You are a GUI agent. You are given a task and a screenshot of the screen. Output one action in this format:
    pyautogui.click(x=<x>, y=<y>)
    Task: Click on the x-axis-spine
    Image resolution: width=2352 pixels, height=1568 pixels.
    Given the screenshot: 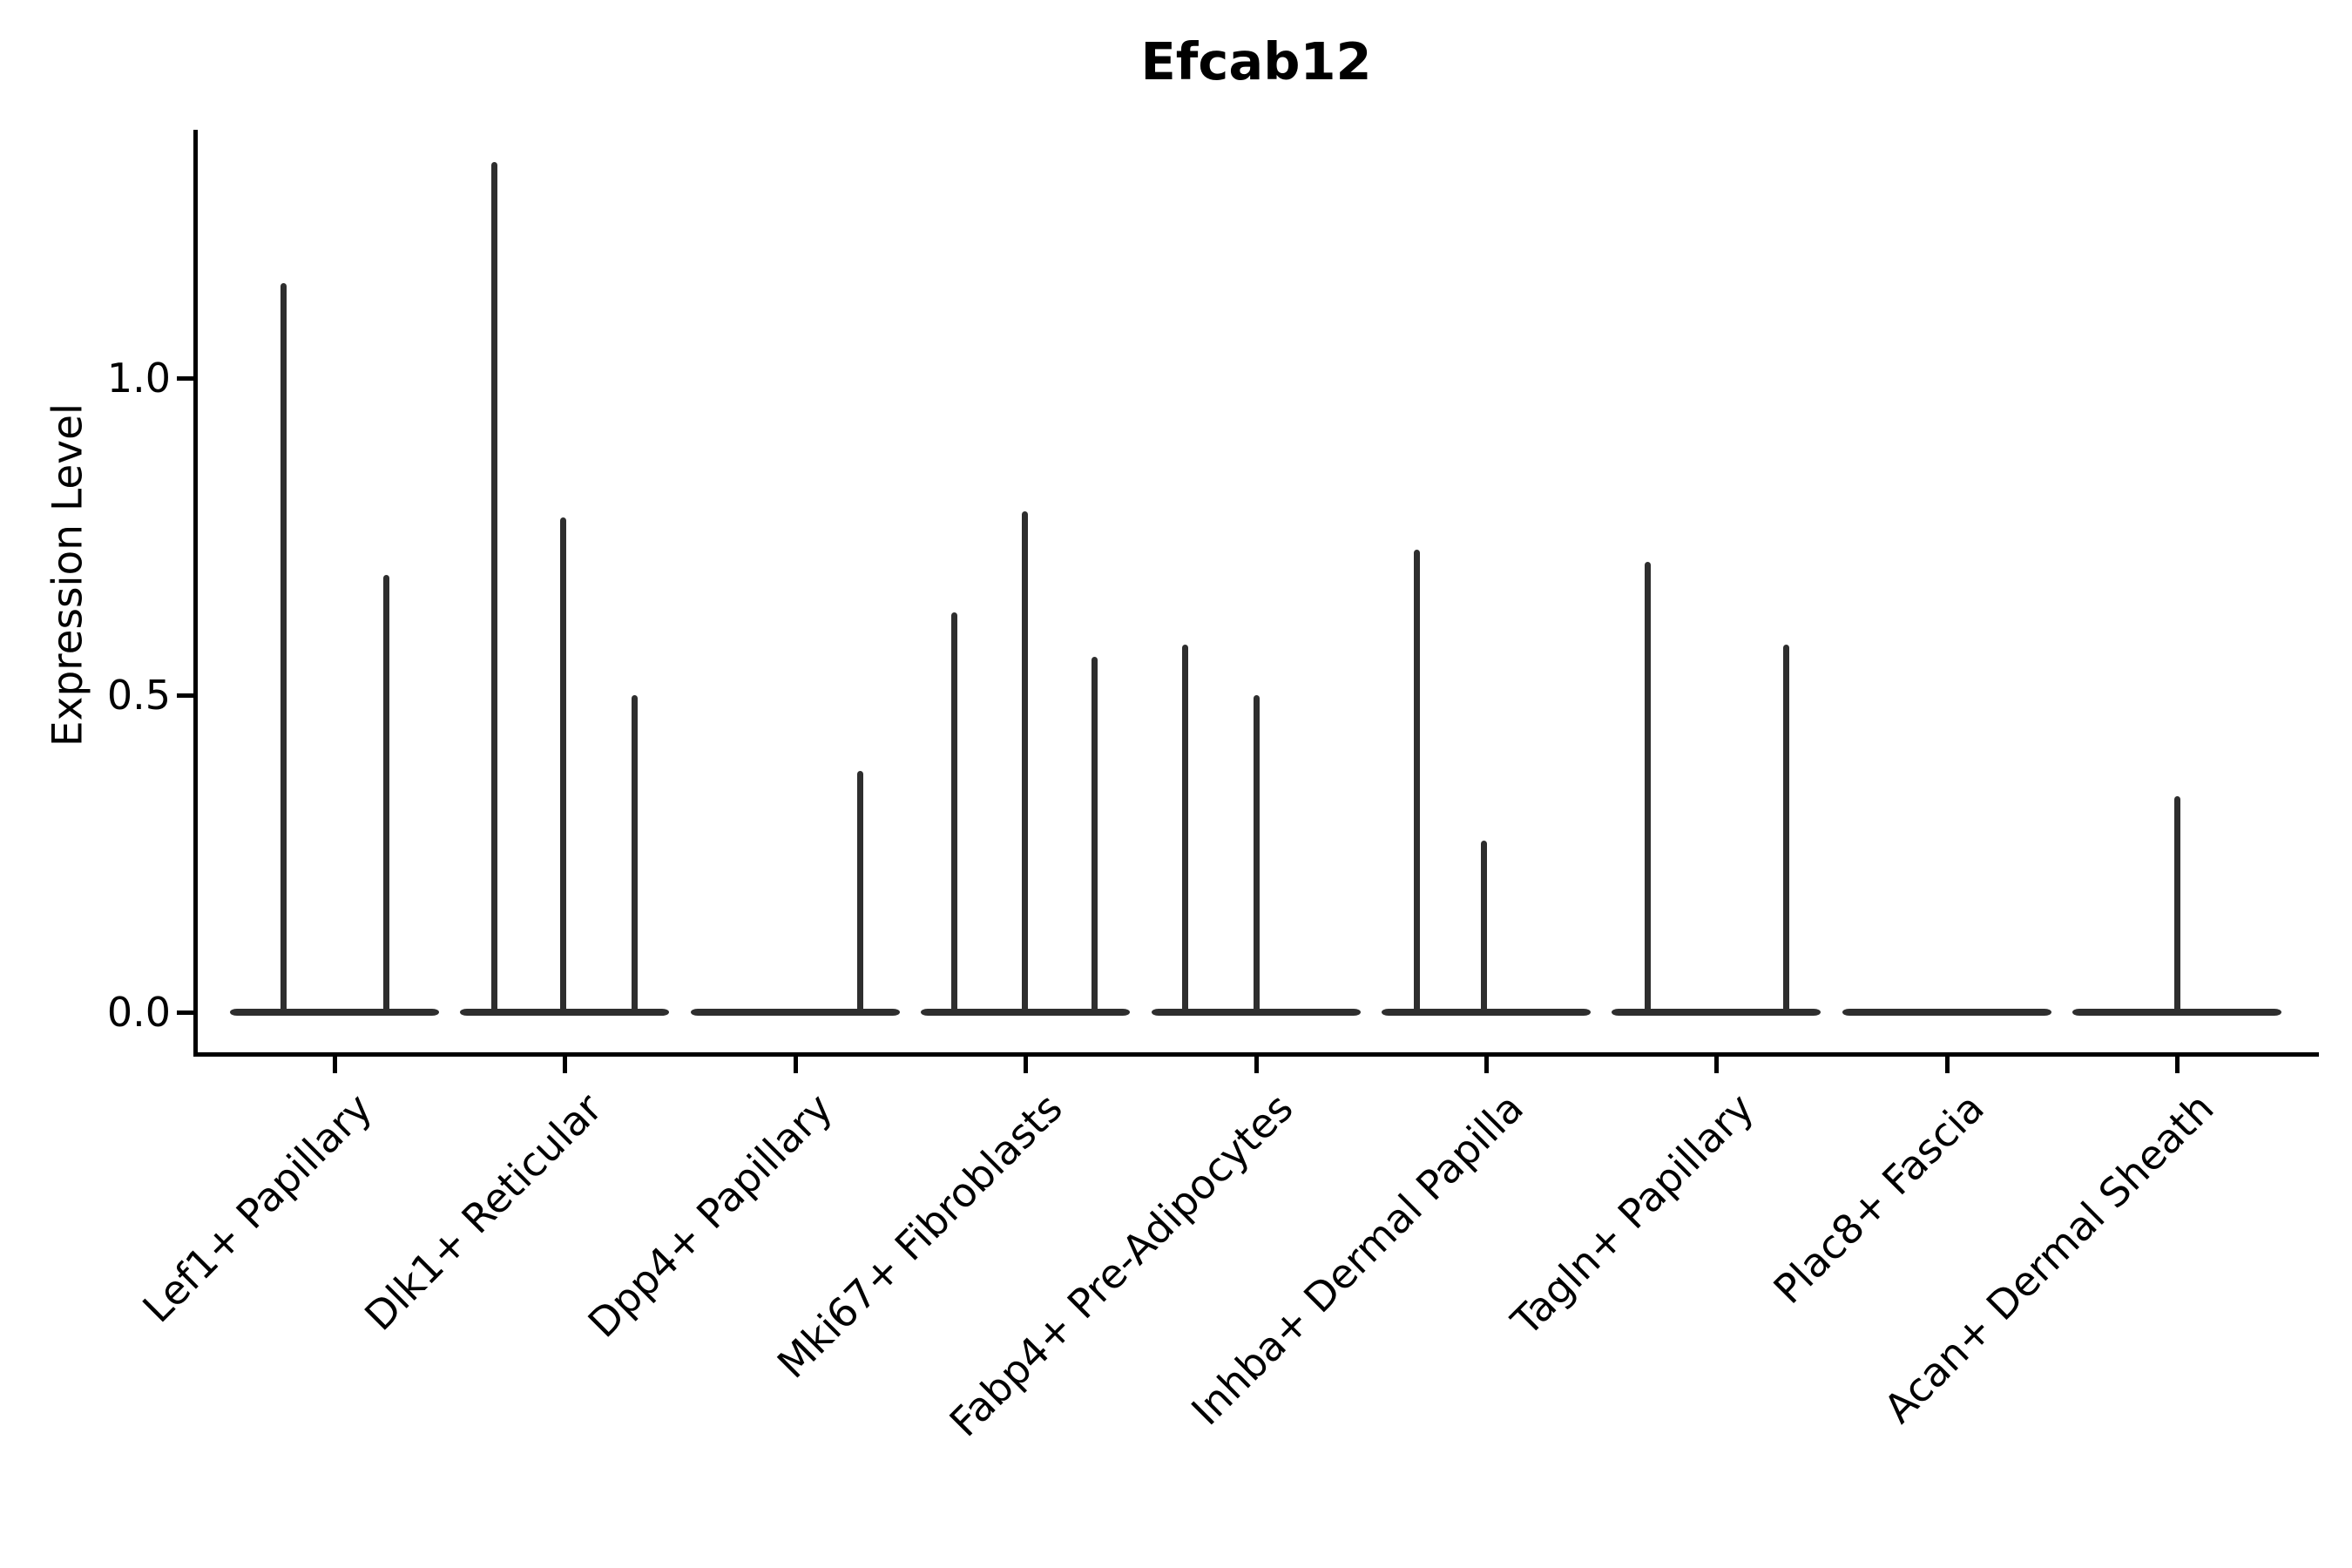 What is the action you would take?
    pyautogui.click(x=1256, y=1054)
    